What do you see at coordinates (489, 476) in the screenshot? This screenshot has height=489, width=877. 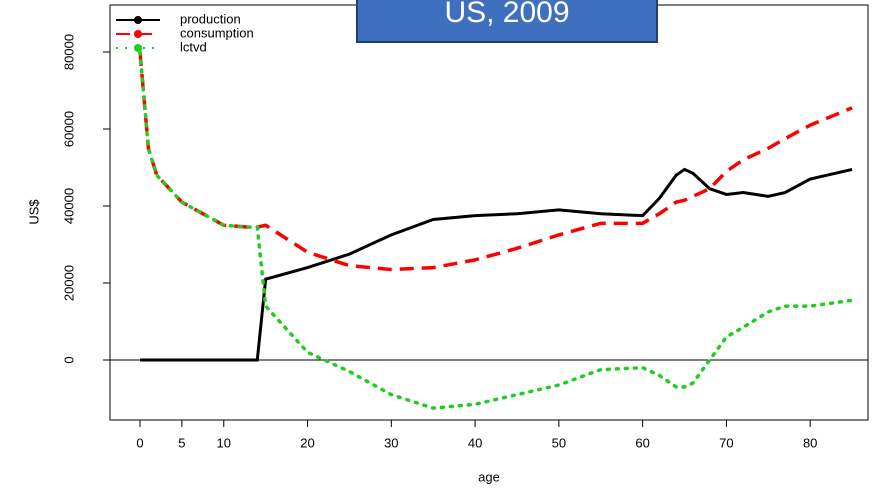 I see `x-axis-label: age` at bounding box center [489, 476].